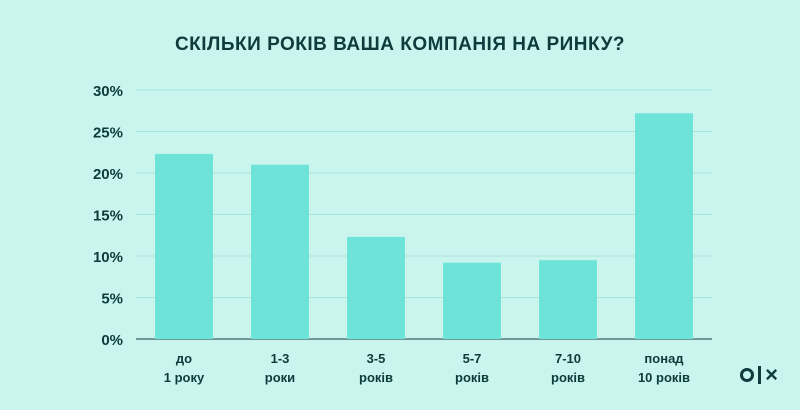 This screenshot has width=800, height=410. Describe the element at coordinates (472, 358) in the screenshot. I see `x-tick-label: 5-7` at that location.